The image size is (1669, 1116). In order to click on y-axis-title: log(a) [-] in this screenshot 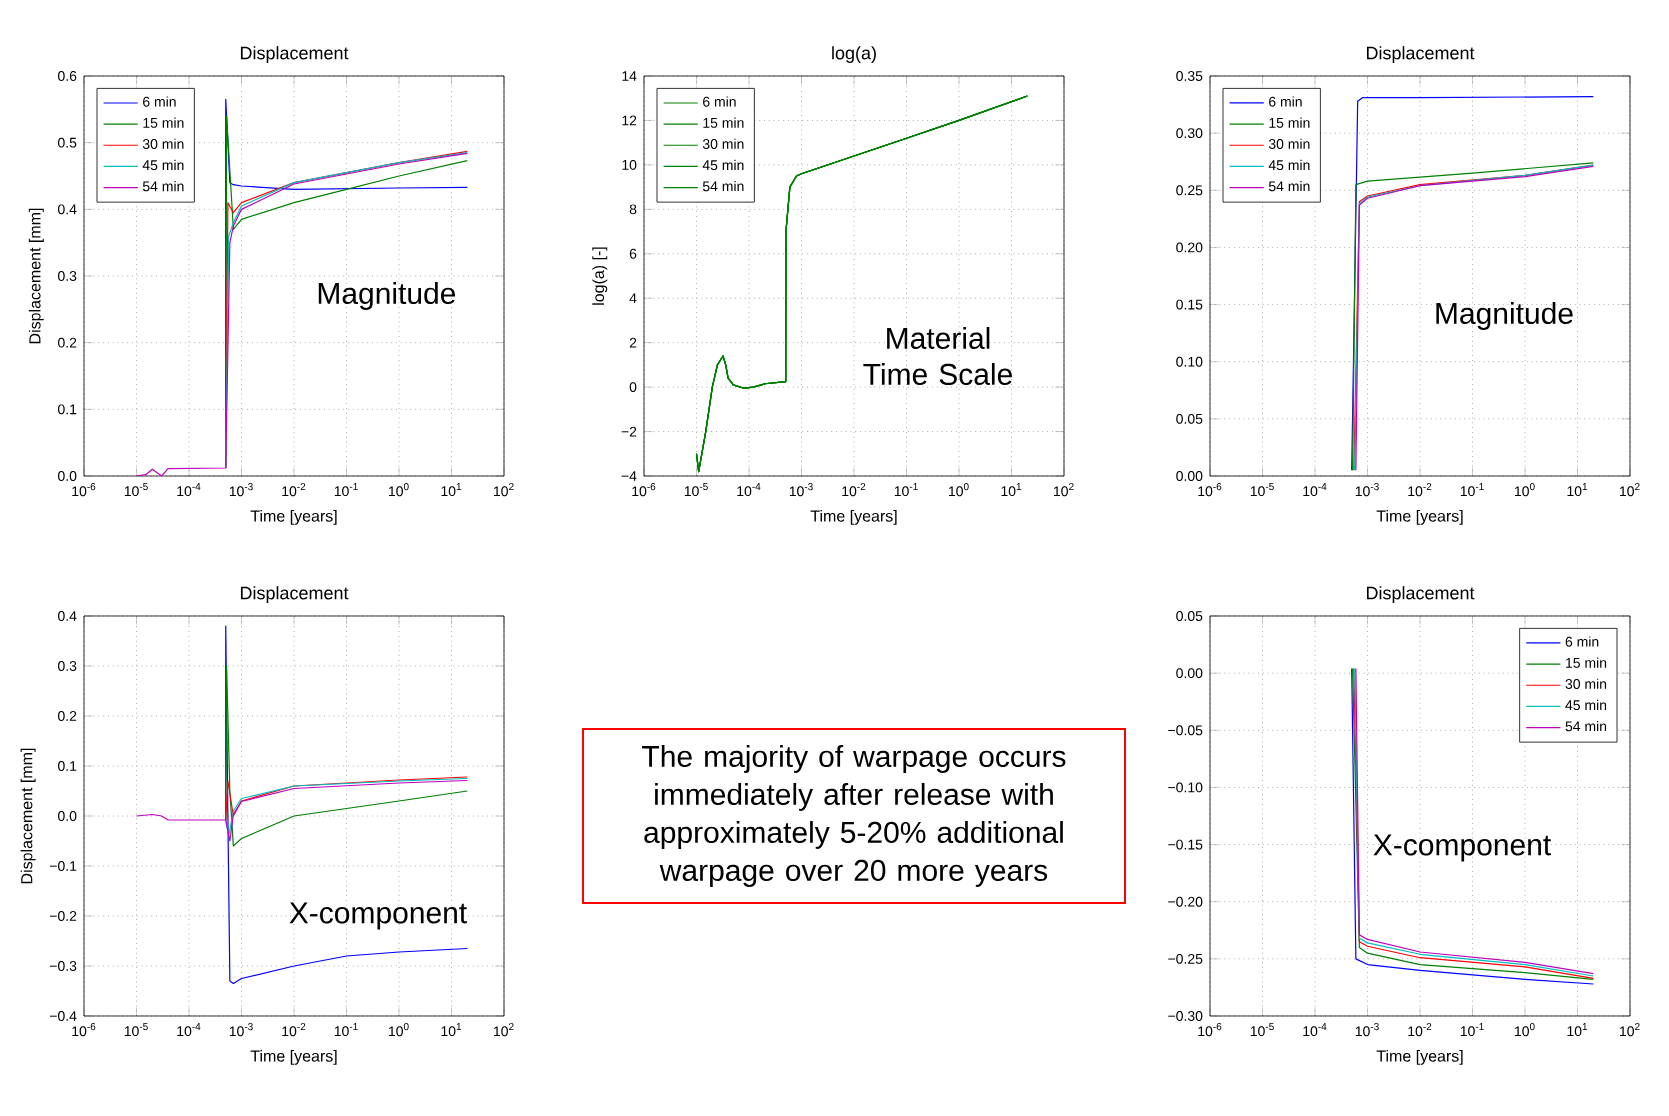, I will do `click(600, 276)`.